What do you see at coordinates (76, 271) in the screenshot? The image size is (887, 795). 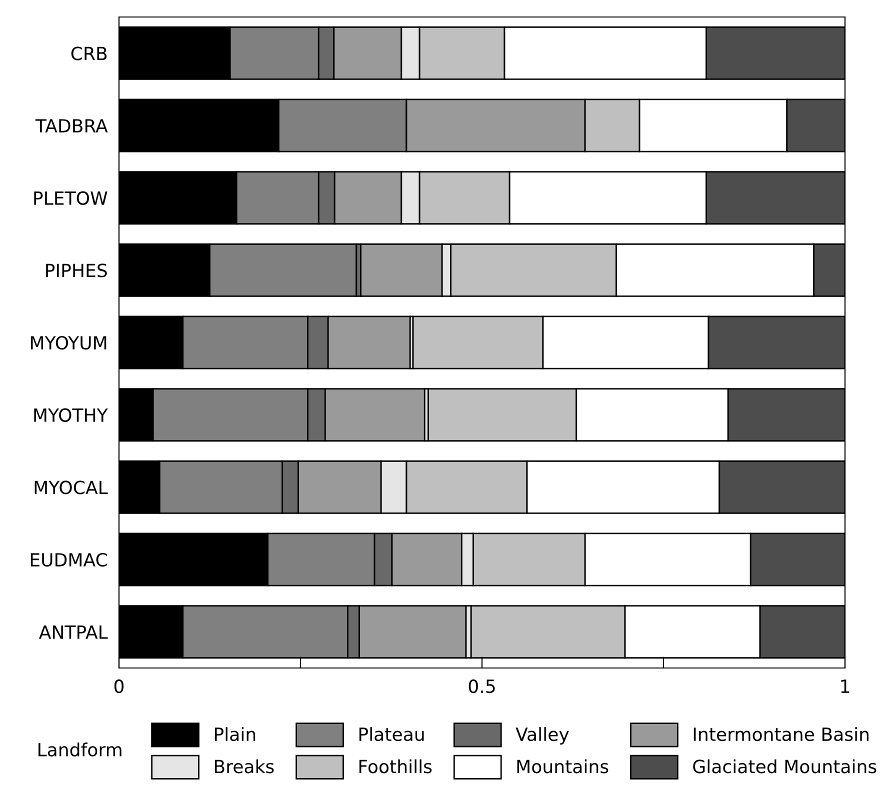 I see `y-tick-label: PIPHES` at bounding box center [76, 271].